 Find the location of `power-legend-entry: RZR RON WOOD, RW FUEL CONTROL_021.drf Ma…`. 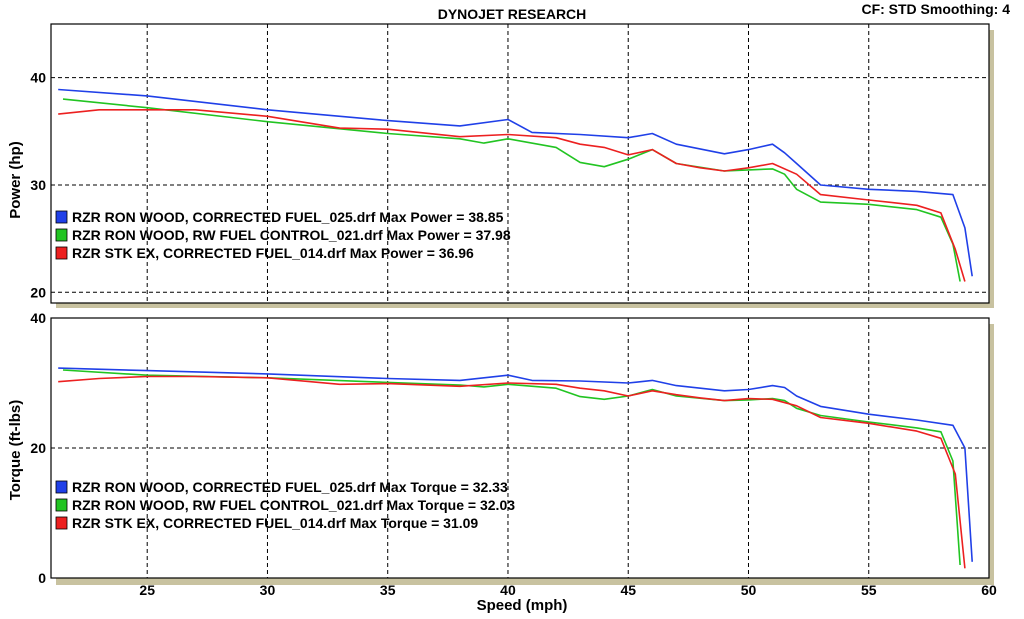

power-legend-entry: RZR RON WOOD, RW FUEL CONTROL_021.drf Ma… is located at coordinates (291, 235).